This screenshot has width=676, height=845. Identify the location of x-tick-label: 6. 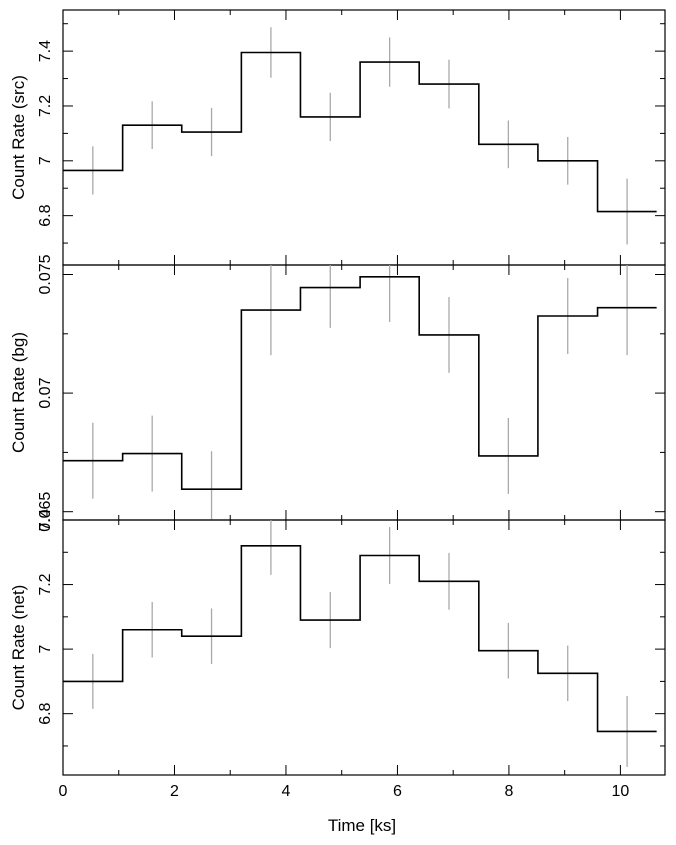
(397, 791).